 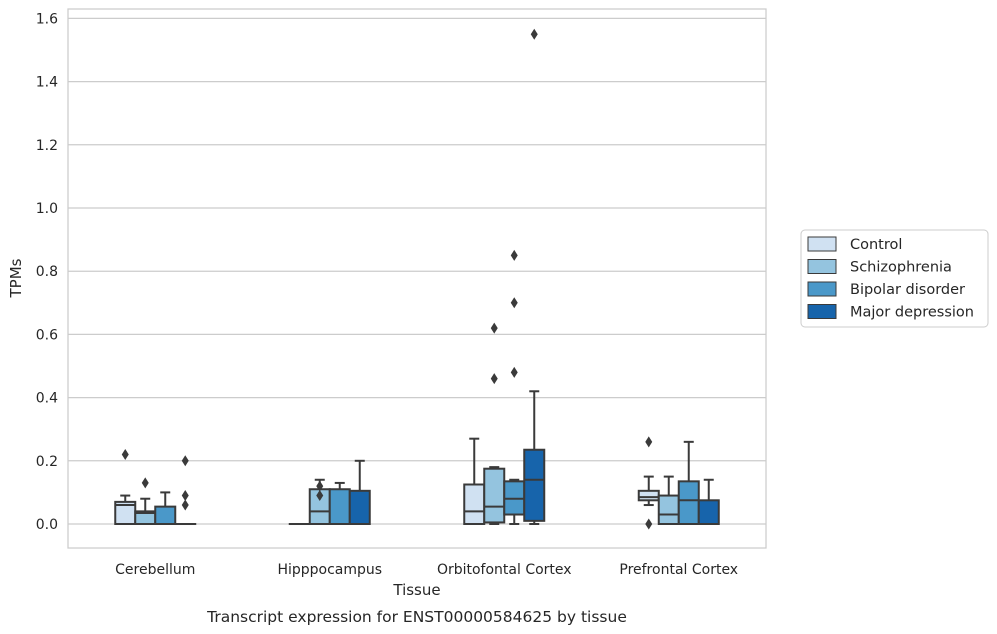 What do you see at coordinates (47, 399) in the screenshot?
I see `y-tick-label: 0.4` at bounding box center [47, 399].